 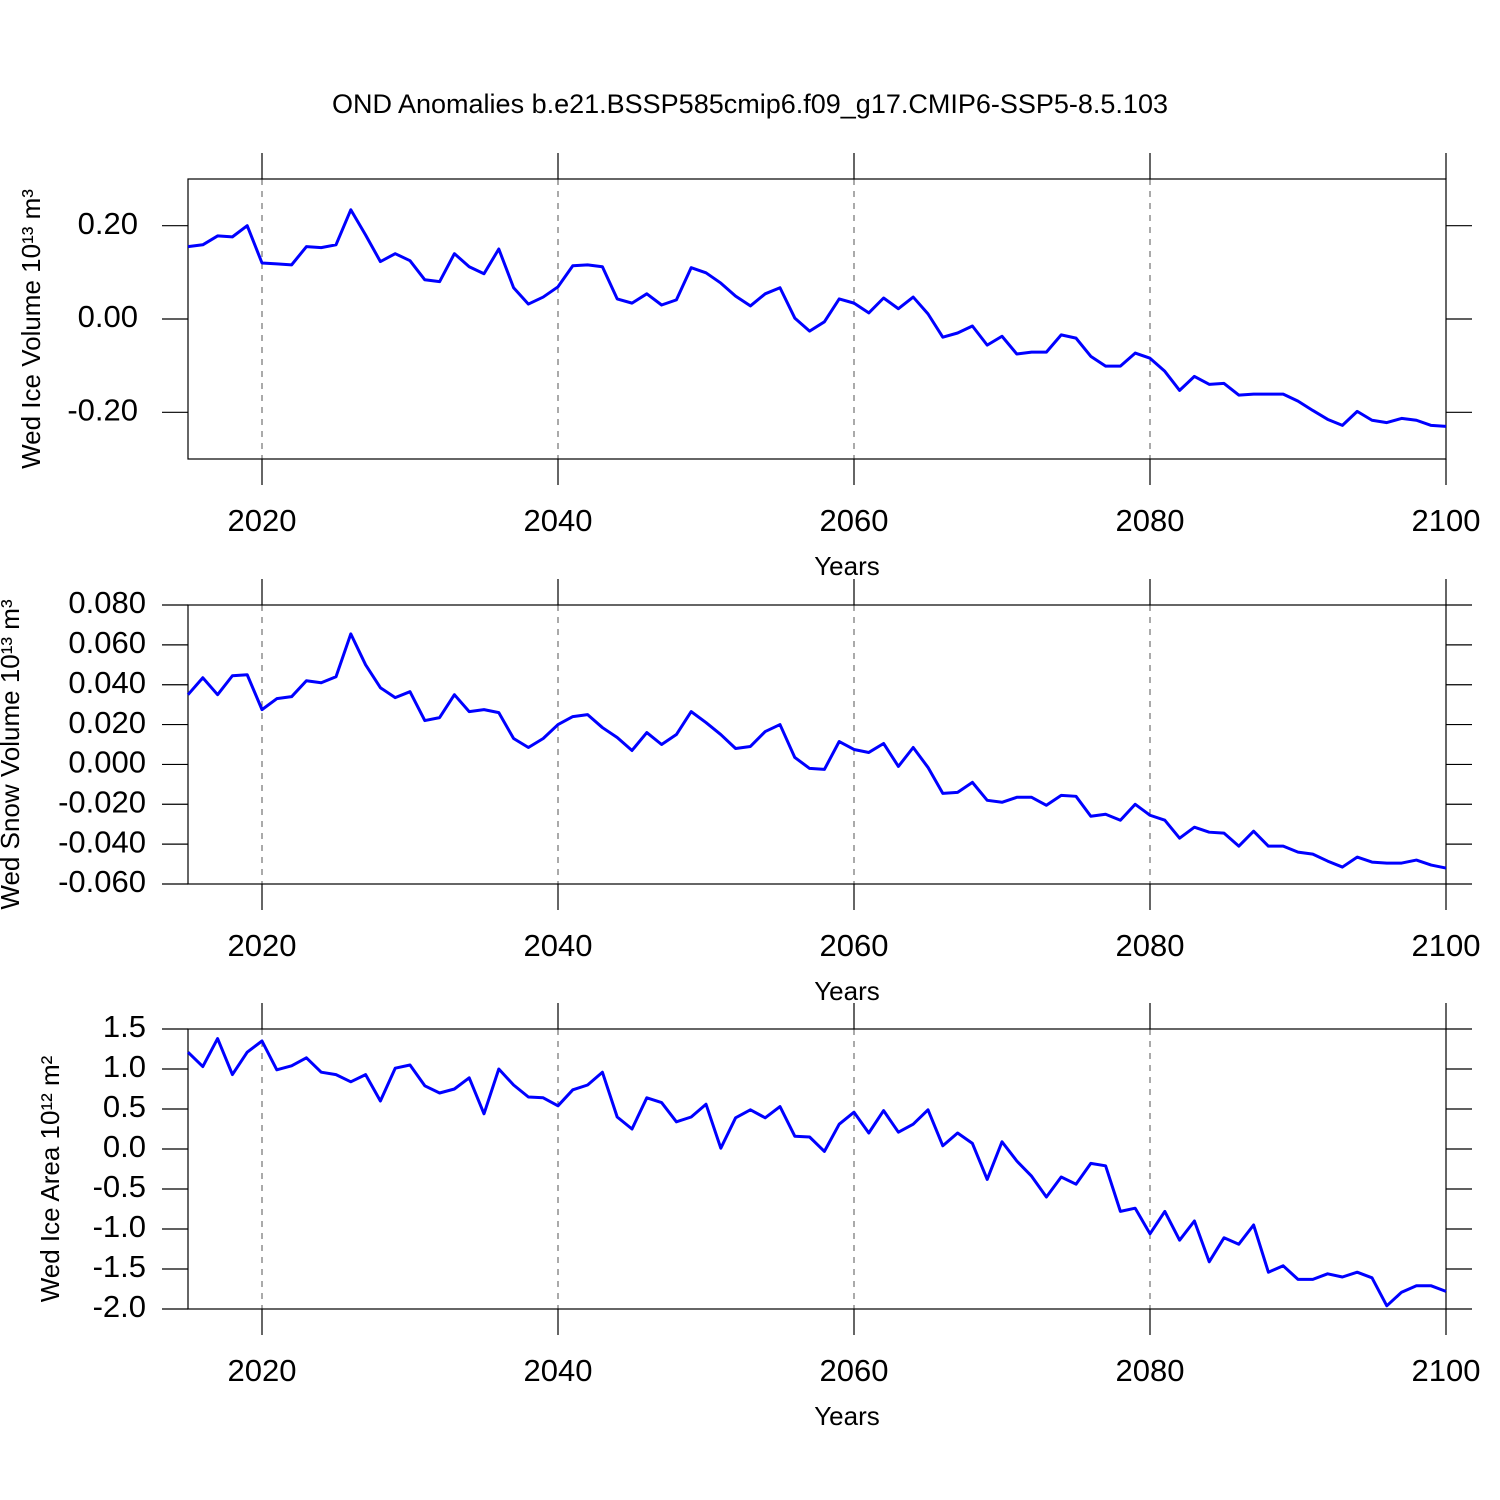 I want to click on y-tick-label: 1.5, so click(x=124, y=1026).